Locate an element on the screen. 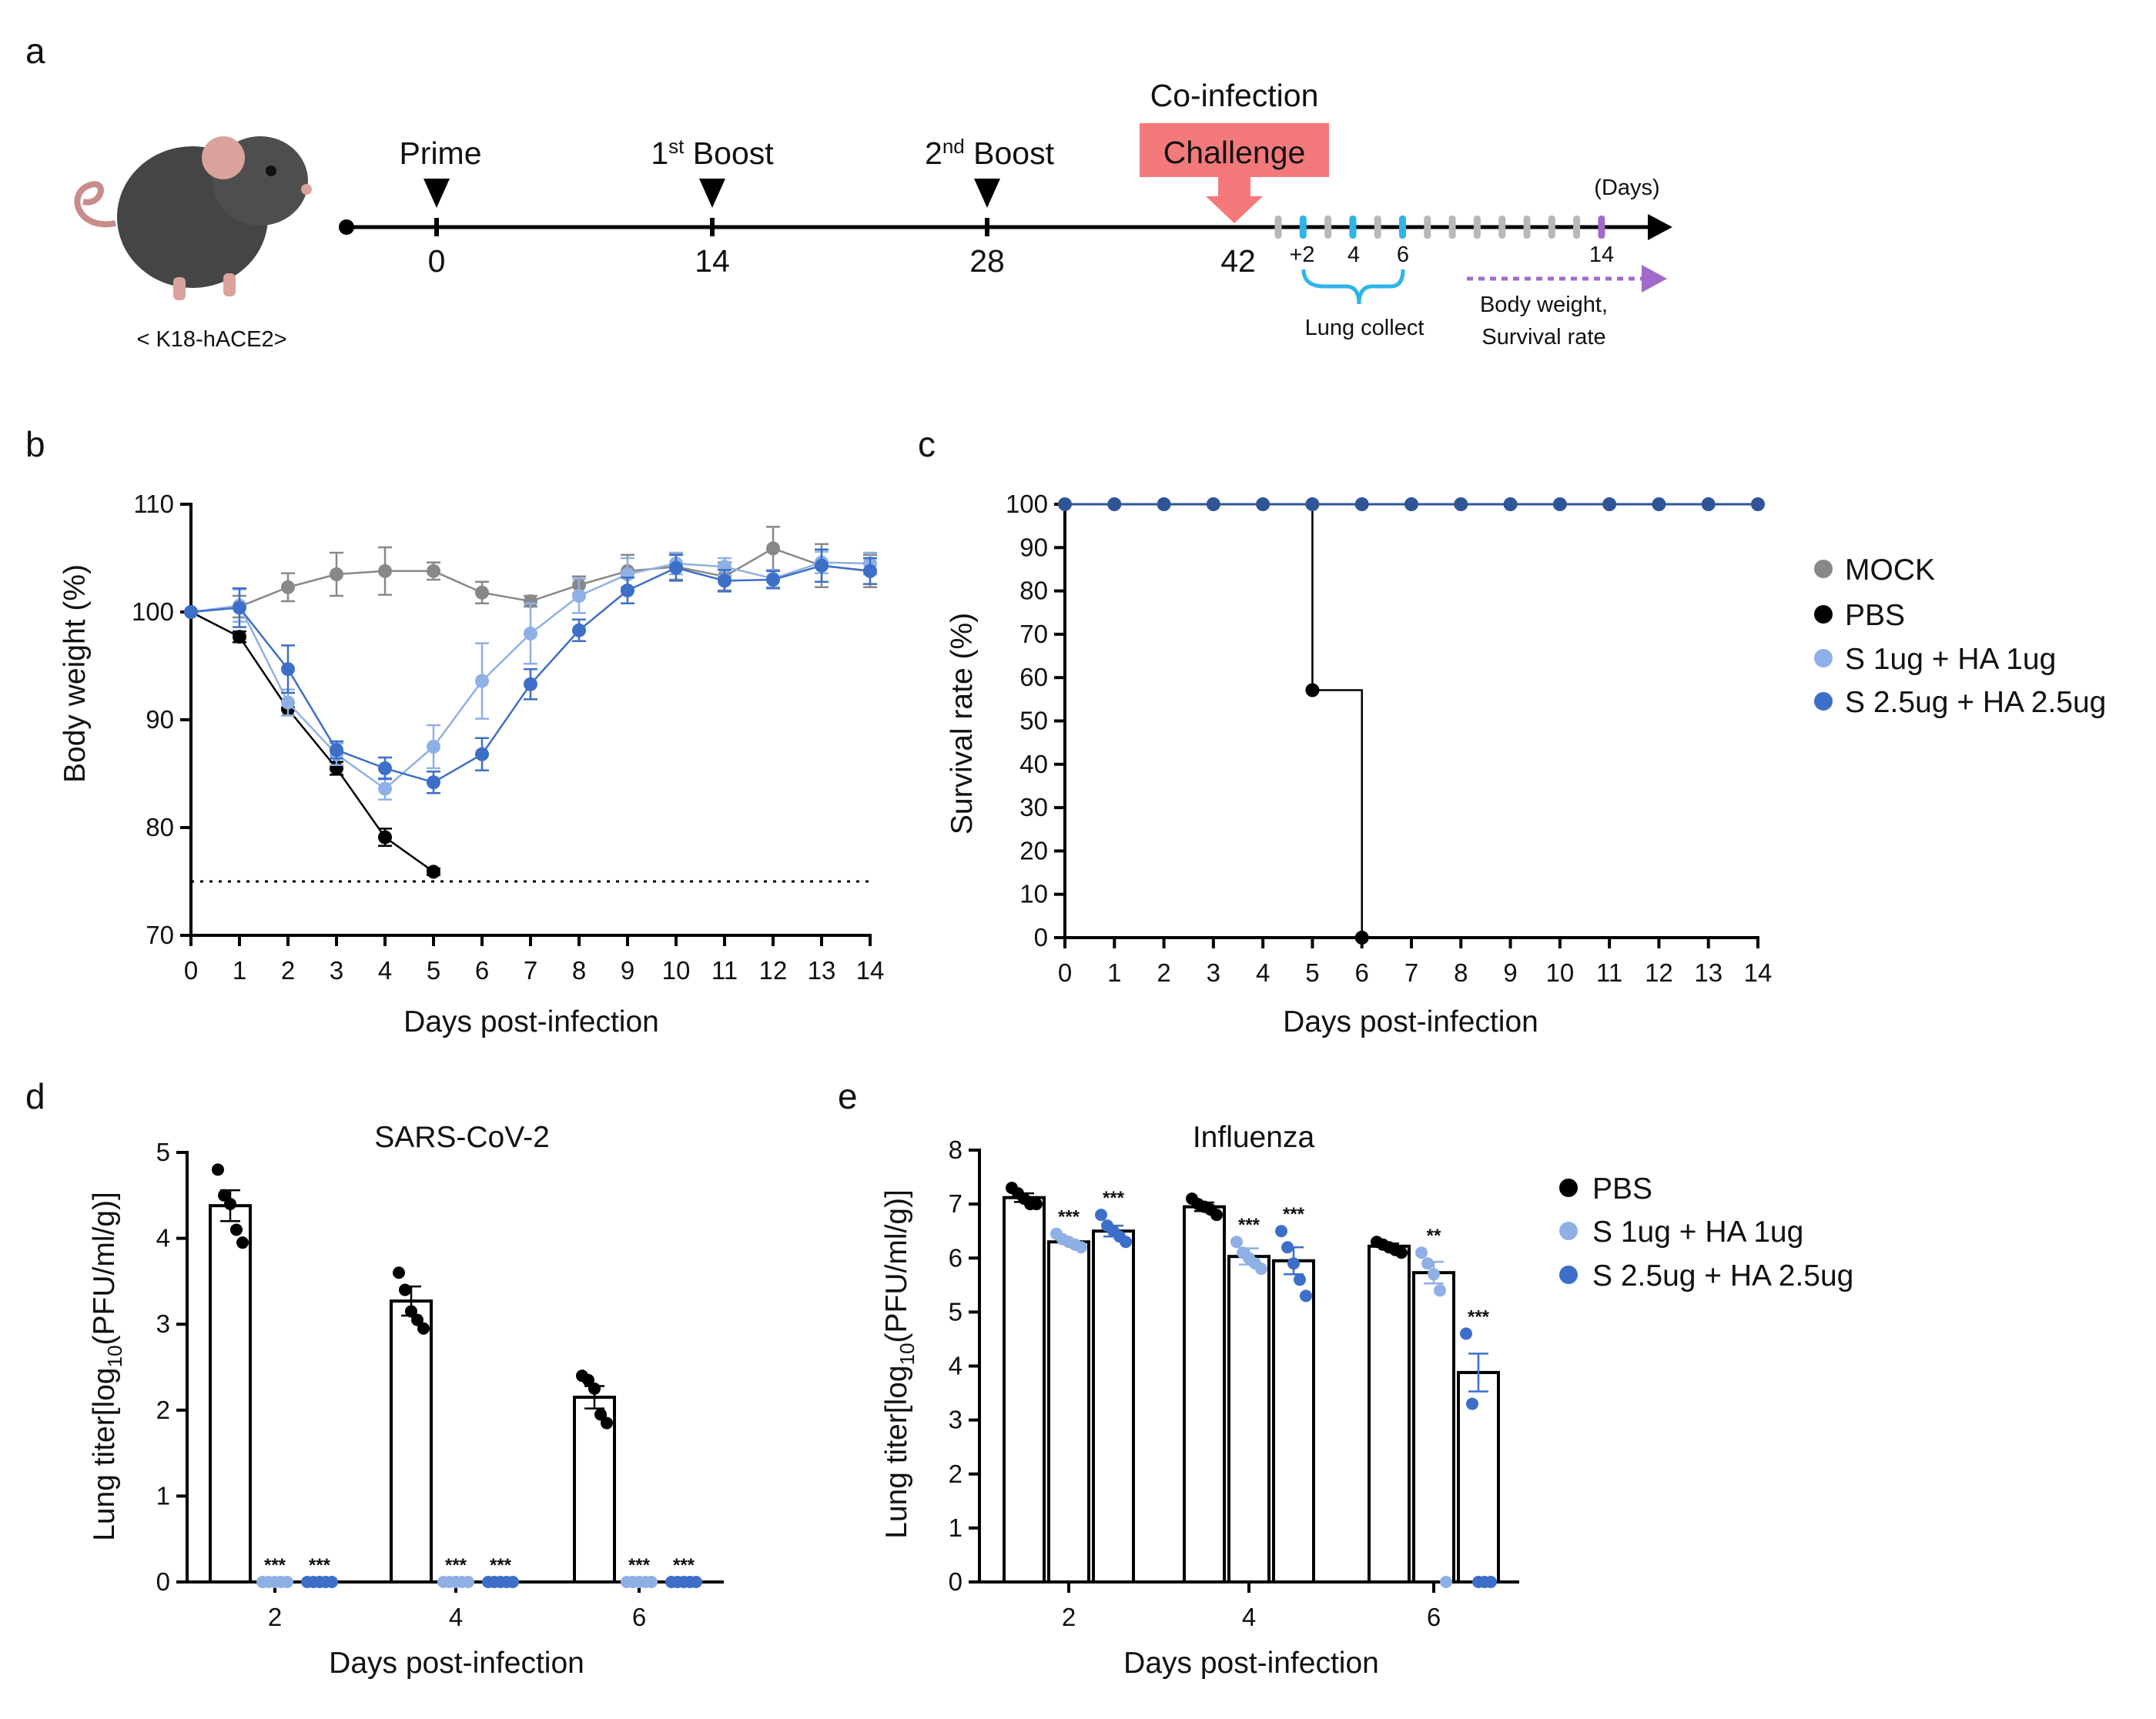 The image size is (2156, 1719). b-x-tick-label: 4 is located at coordinates (385, 970).